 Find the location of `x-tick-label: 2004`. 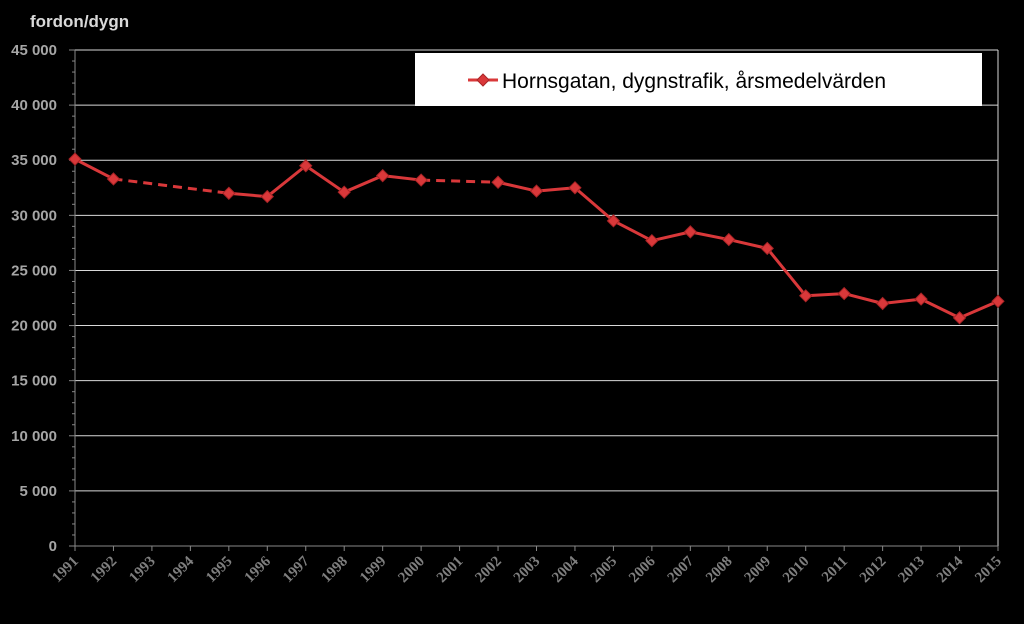

x-tick-label: 2004 is located at coordinates (565, 569).